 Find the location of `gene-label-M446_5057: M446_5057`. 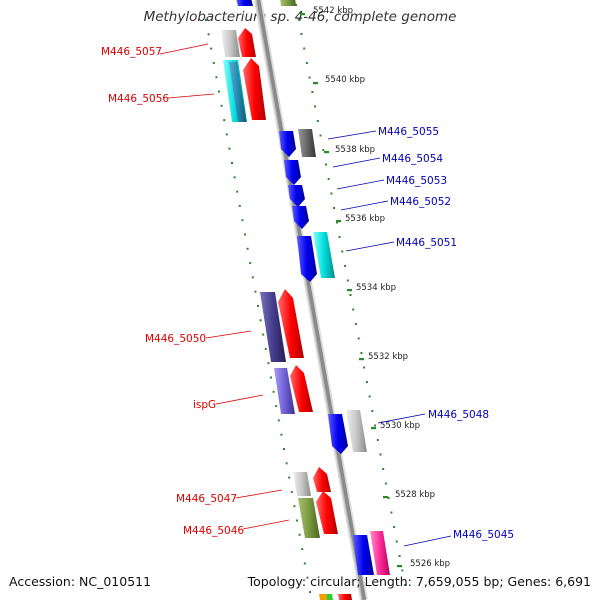

gene-label-M446_5057: M446_5057 is located at coordinates (131, 52).